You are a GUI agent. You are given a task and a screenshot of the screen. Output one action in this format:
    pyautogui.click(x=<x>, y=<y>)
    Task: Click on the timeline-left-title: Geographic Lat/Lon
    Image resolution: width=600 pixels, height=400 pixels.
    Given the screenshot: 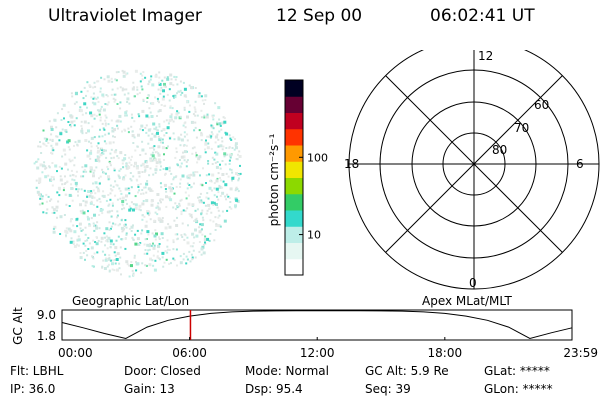 What is the action you would take?
    pyautogui.click(x=131, y=301)
    